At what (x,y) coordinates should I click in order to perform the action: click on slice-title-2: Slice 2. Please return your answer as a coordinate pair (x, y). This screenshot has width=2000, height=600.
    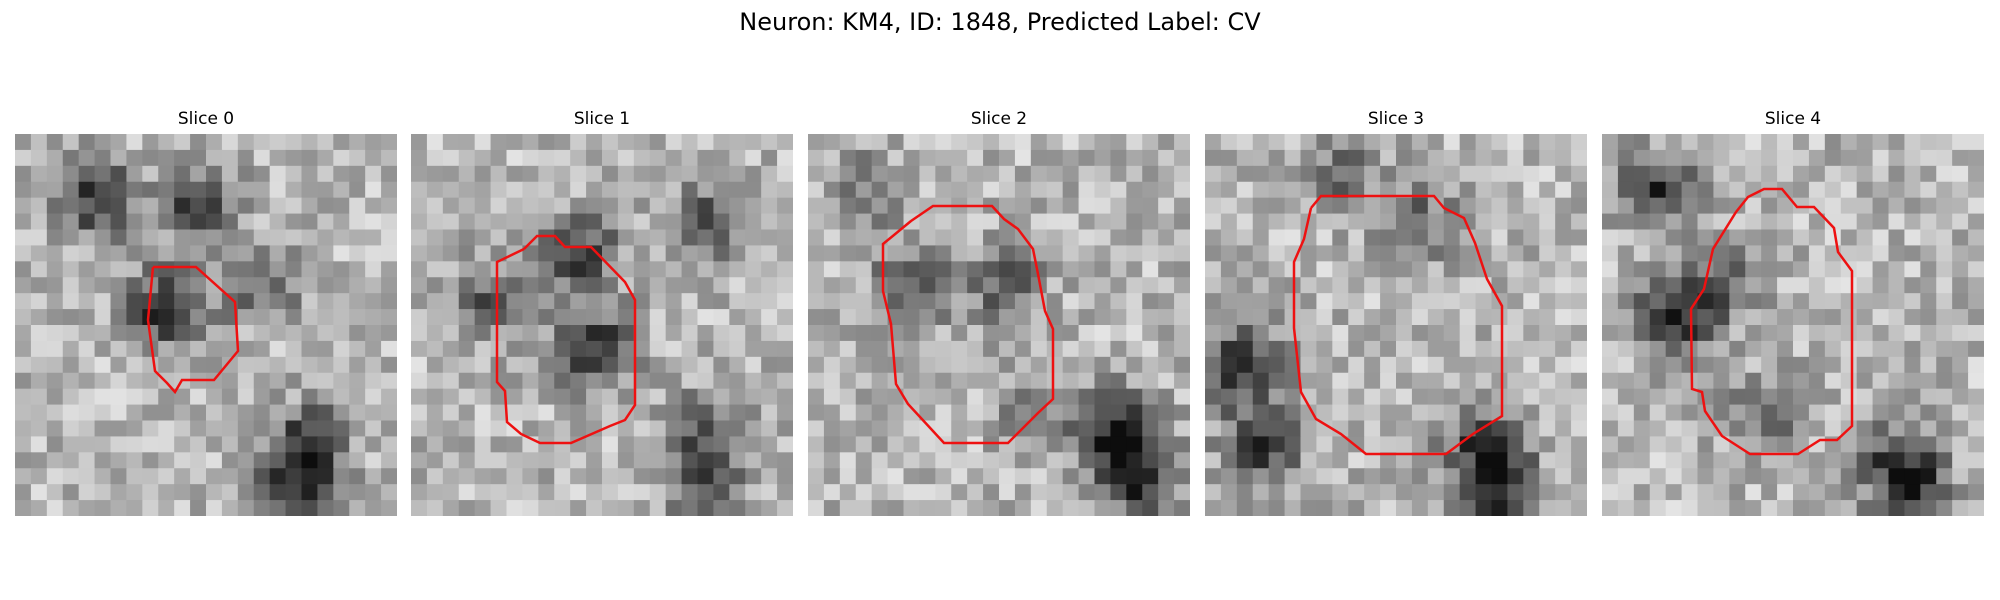
    Looking at the image, I should click on (999, 119).